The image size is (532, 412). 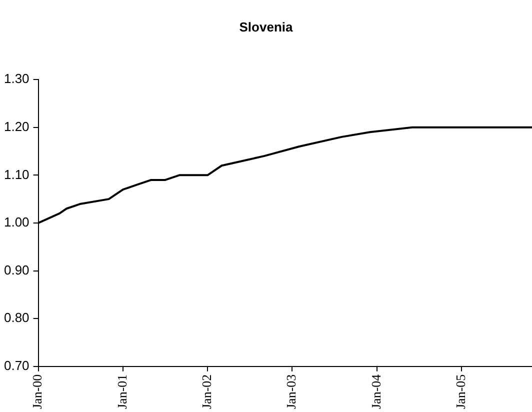 What do you see at coordinates (291, 392) in the screenshot?
I see `x-tick-label: Jan-03` at bounding box center [291, 392].